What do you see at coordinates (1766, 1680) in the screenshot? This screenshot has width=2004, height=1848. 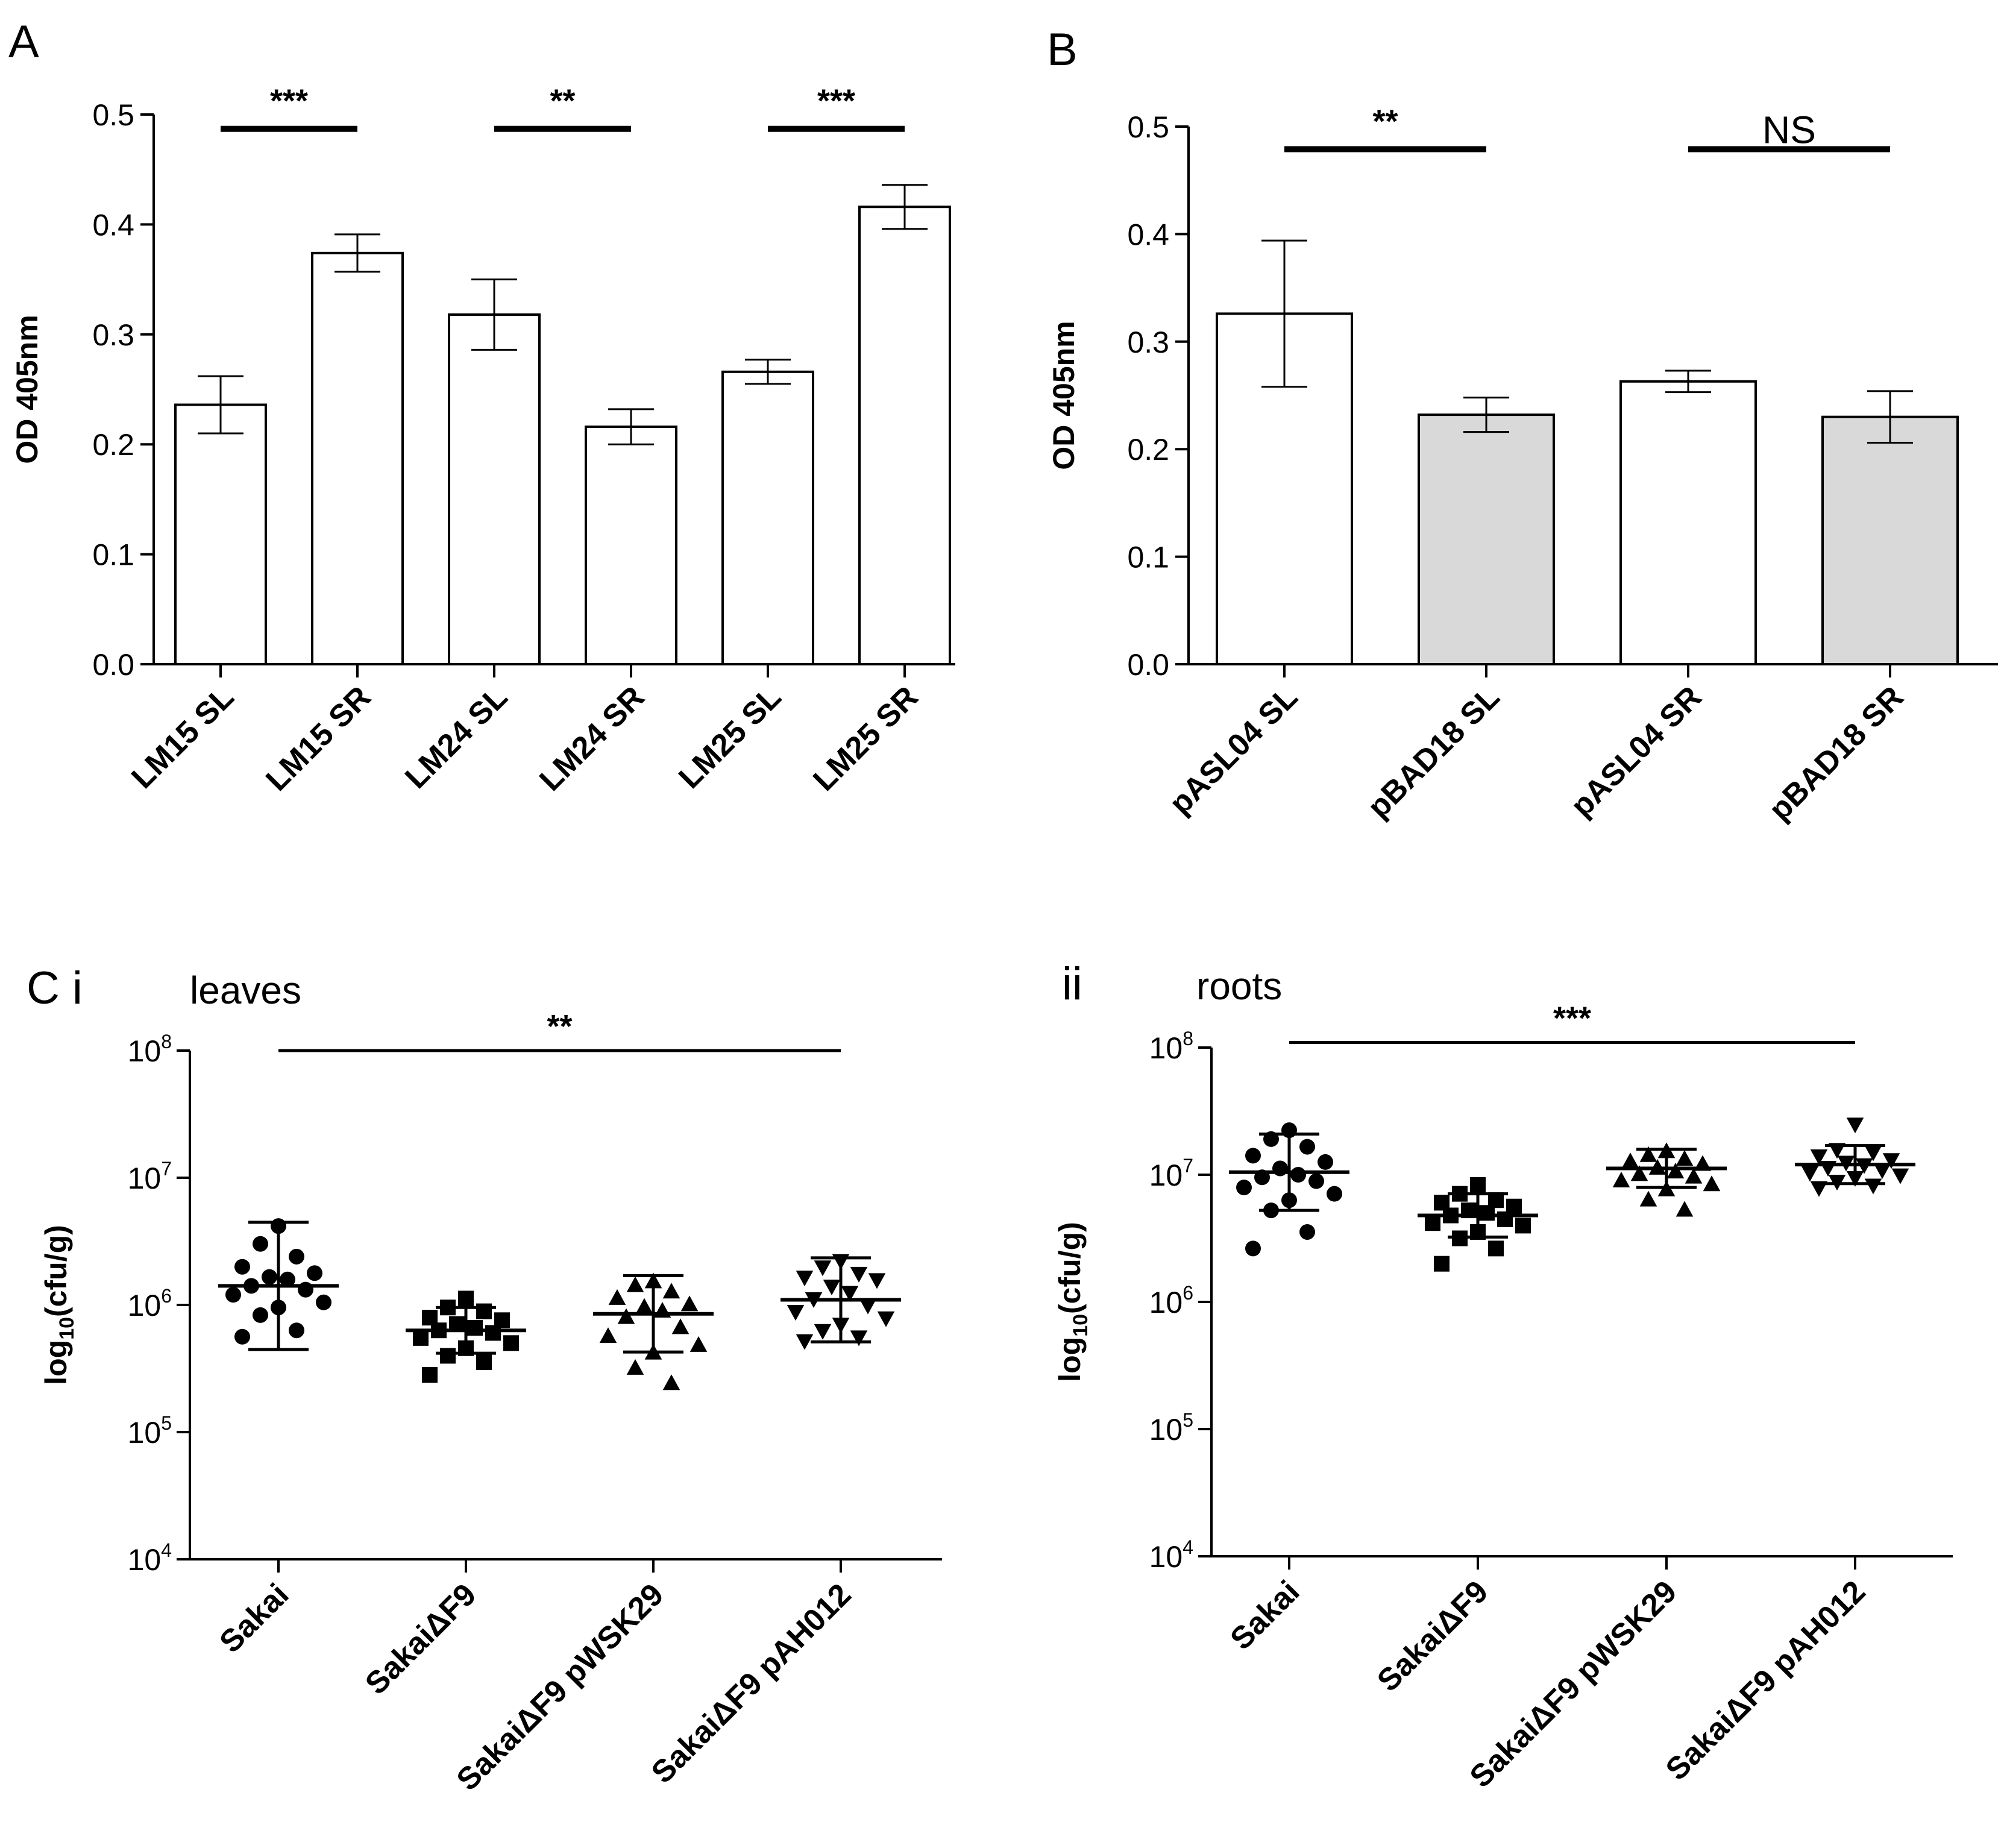 I see `x-tick-label: SakaiΔF9 pAH012` at bounding box center [1766, 1680].